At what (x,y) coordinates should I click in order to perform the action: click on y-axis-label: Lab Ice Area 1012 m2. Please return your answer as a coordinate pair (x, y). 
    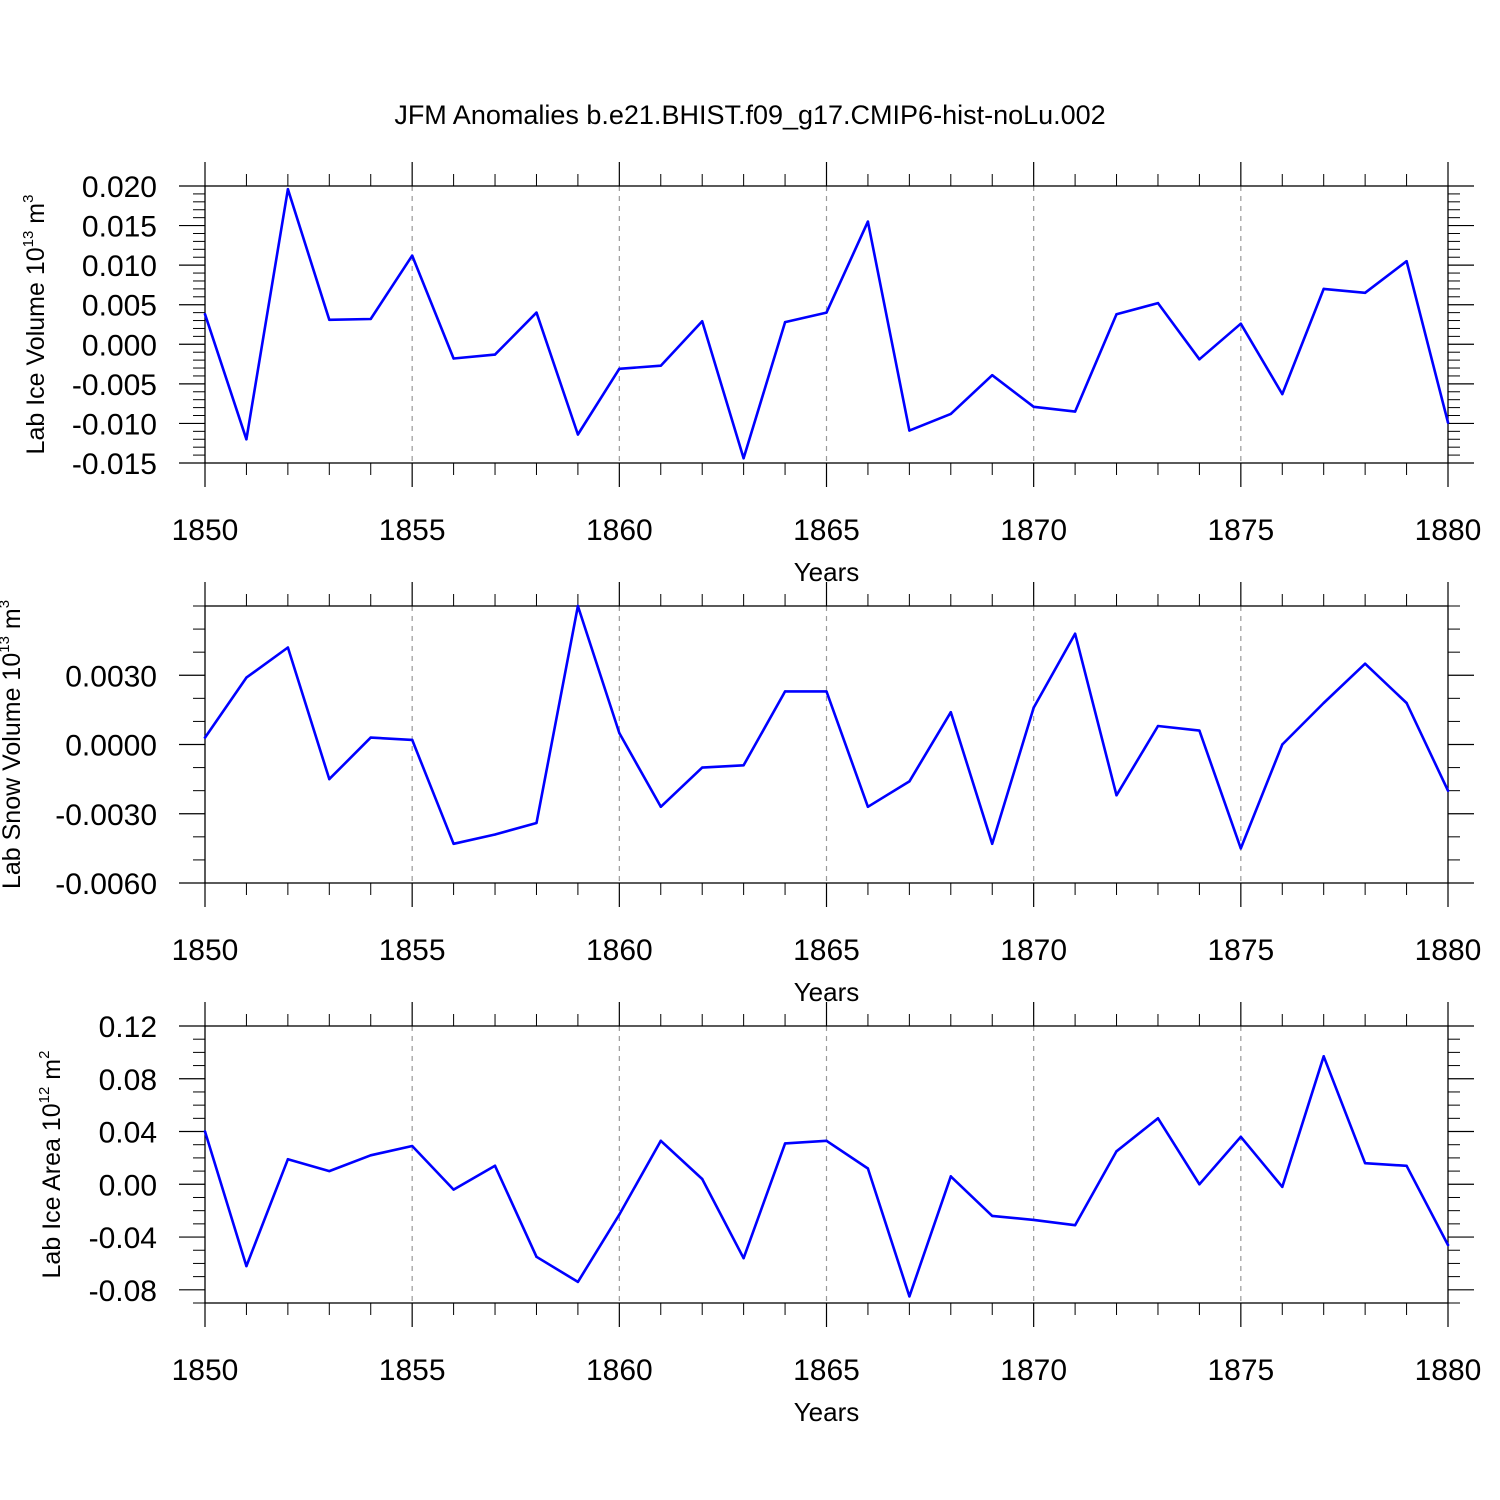
    Looking at the image, I should click on (51, 1165).